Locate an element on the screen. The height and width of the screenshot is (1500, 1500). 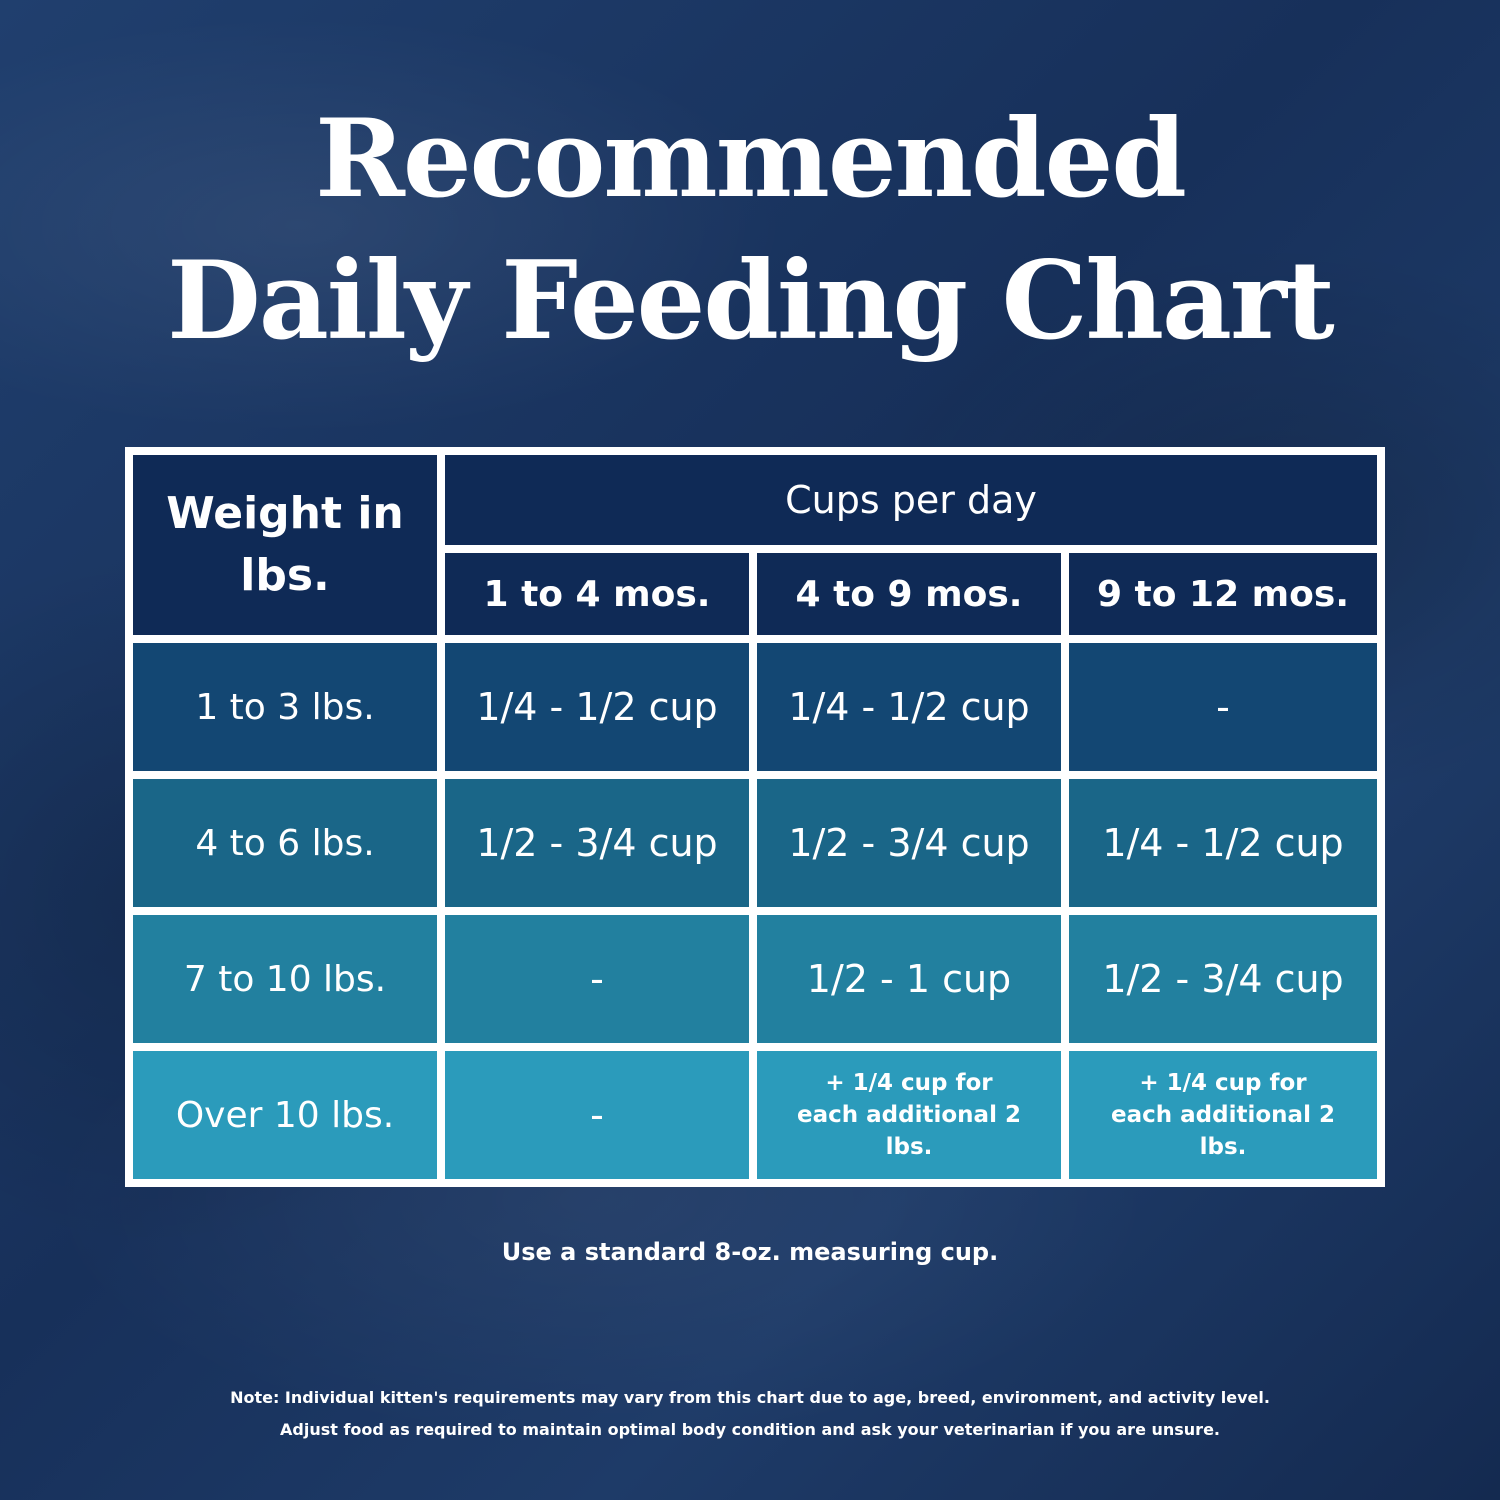
age-header-9-to-12: 9 to 12 mos. is located at coordinates (1223, 594).